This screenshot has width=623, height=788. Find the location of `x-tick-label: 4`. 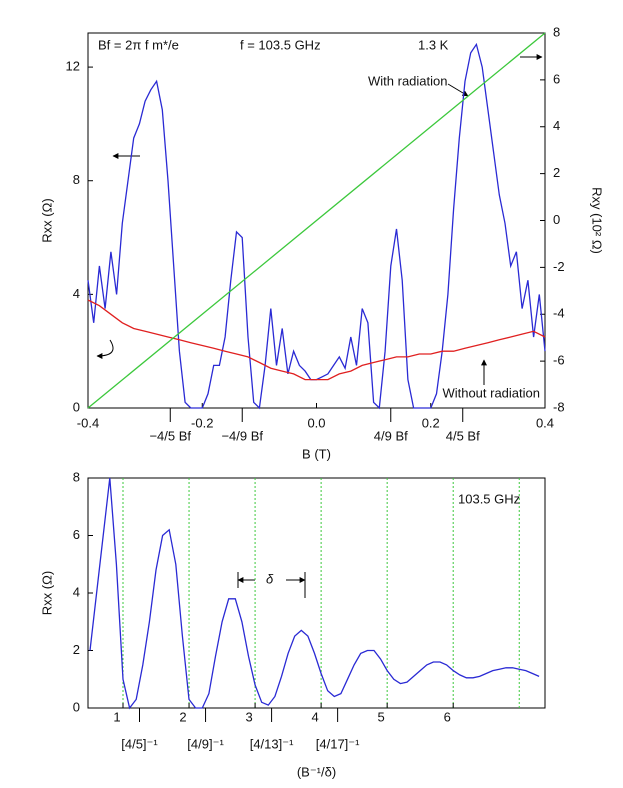

x-tick-label: 4 is located at coordinates (315, 716).